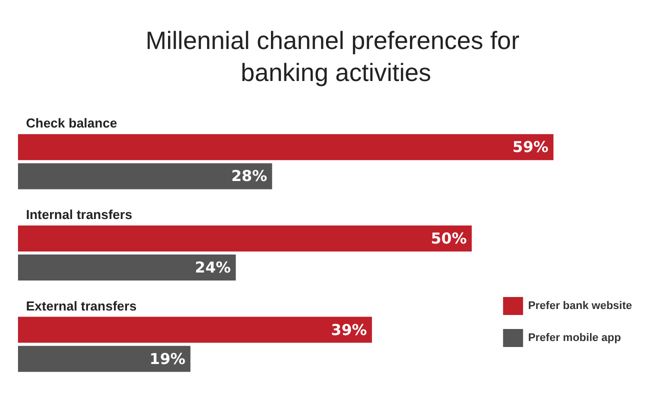  I want to click on y-tick-label: Internal transfers, so click(79, 214).